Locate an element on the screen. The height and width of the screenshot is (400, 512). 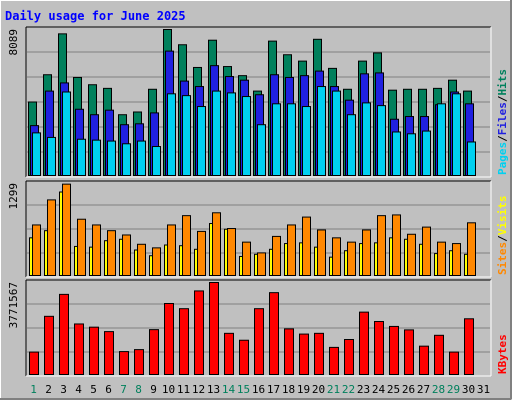
panel-top-legend: Pages/Files/Hits is located at coordinates (502, 122).